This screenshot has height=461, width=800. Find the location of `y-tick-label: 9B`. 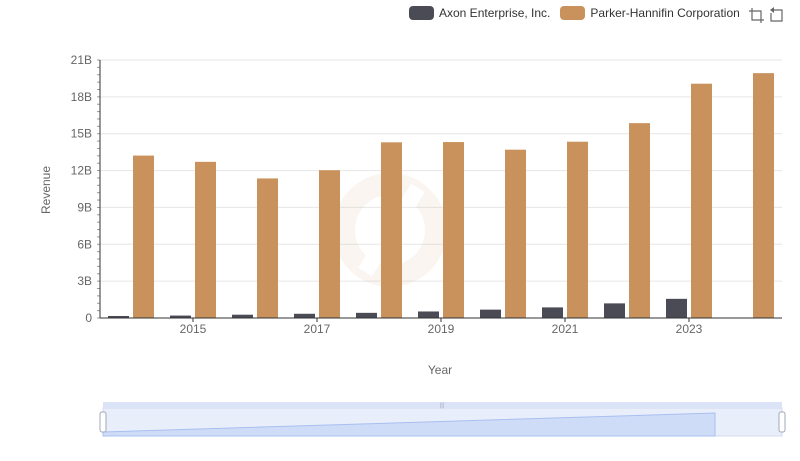

y-tick-label: 9B is located at coordinates (84, 207).